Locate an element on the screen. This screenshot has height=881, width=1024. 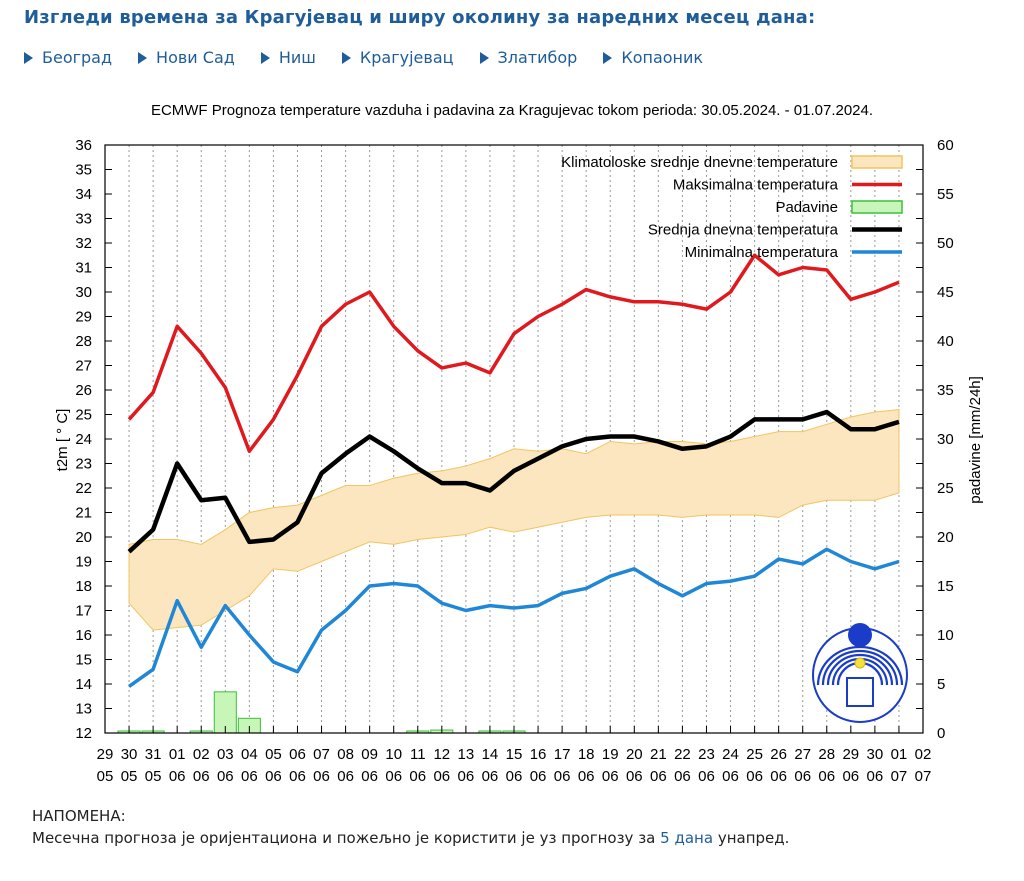
x-tick-label-day: 16 is located at coordinates (538, 754).